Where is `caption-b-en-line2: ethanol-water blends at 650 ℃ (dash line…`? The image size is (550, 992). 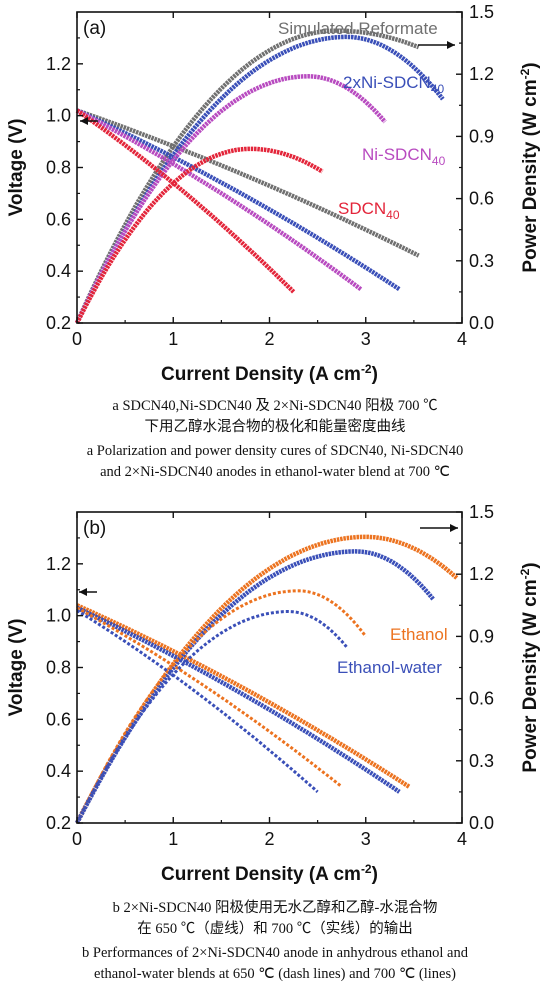
caption-b-en-line2: ethanol-water blends at 650 ℃ (dash line… is located at coordinates (275, 974).